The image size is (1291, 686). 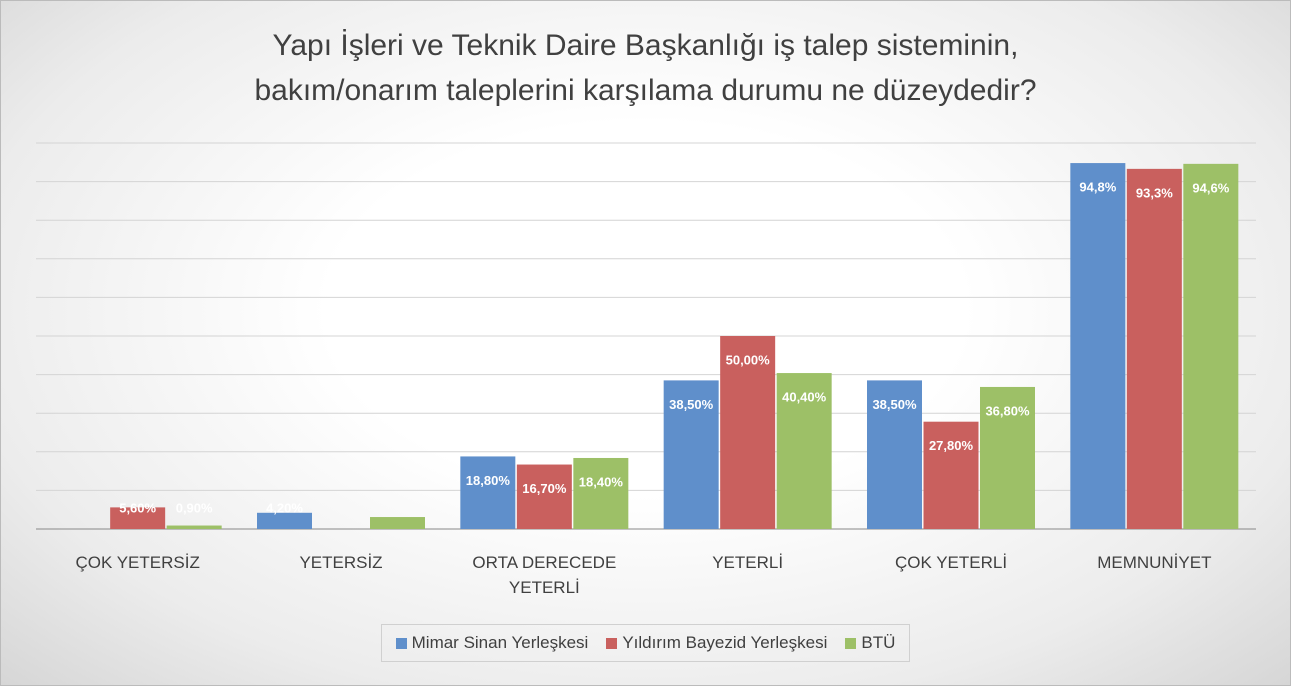 What do you see at coordinates (951, 562) in the screenshot?
I see `x-tick-label: ÇOK YETERLİ` at bounding box center [951, 562].